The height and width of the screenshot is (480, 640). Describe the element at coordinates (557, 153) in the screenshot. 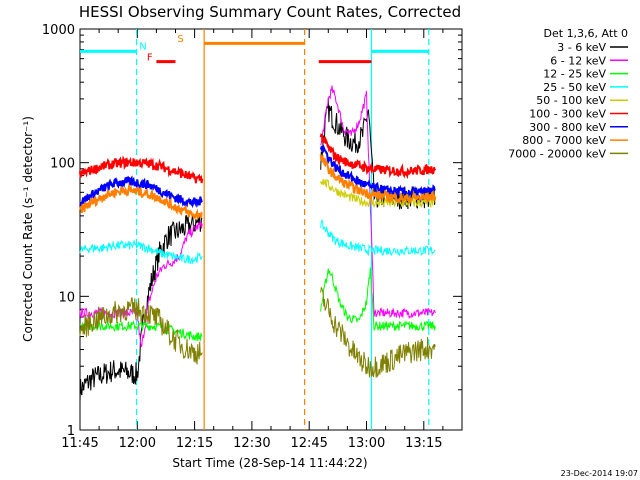

I see `legend-label: 7000 - 20000 keV` at that location.